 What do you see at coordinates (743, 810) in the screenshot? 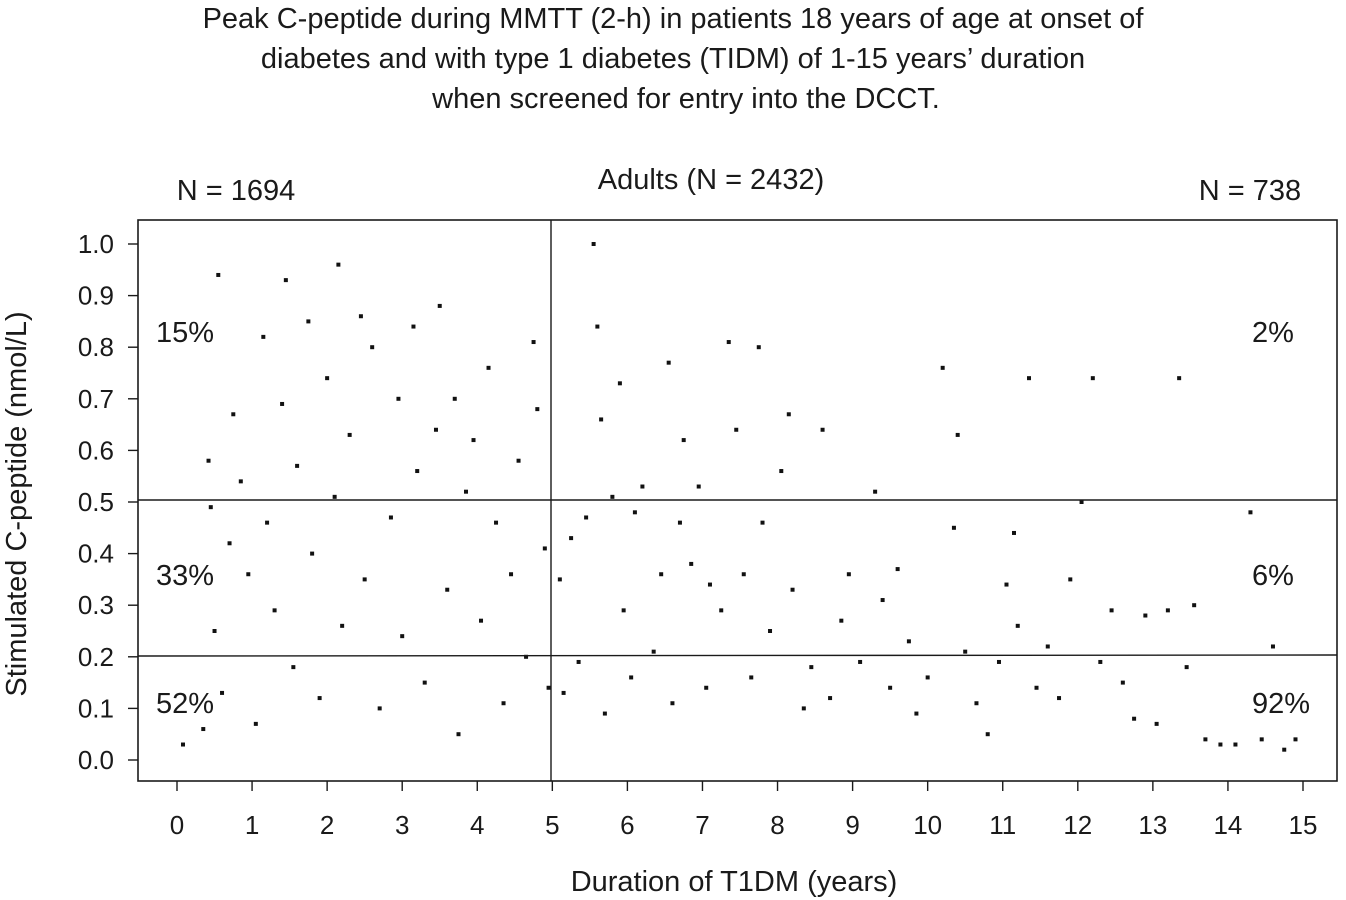
I see `x-axis-ticks: 0 1 2 3 4 5 6 7 8 9 10 11 12 13 14 15` at bounding box center [743, 810].